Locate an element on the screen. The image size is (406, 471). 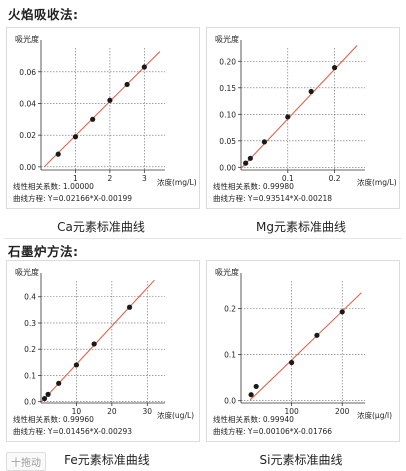
y-tick-label: 0.20 is located at coordinates (227, 61).